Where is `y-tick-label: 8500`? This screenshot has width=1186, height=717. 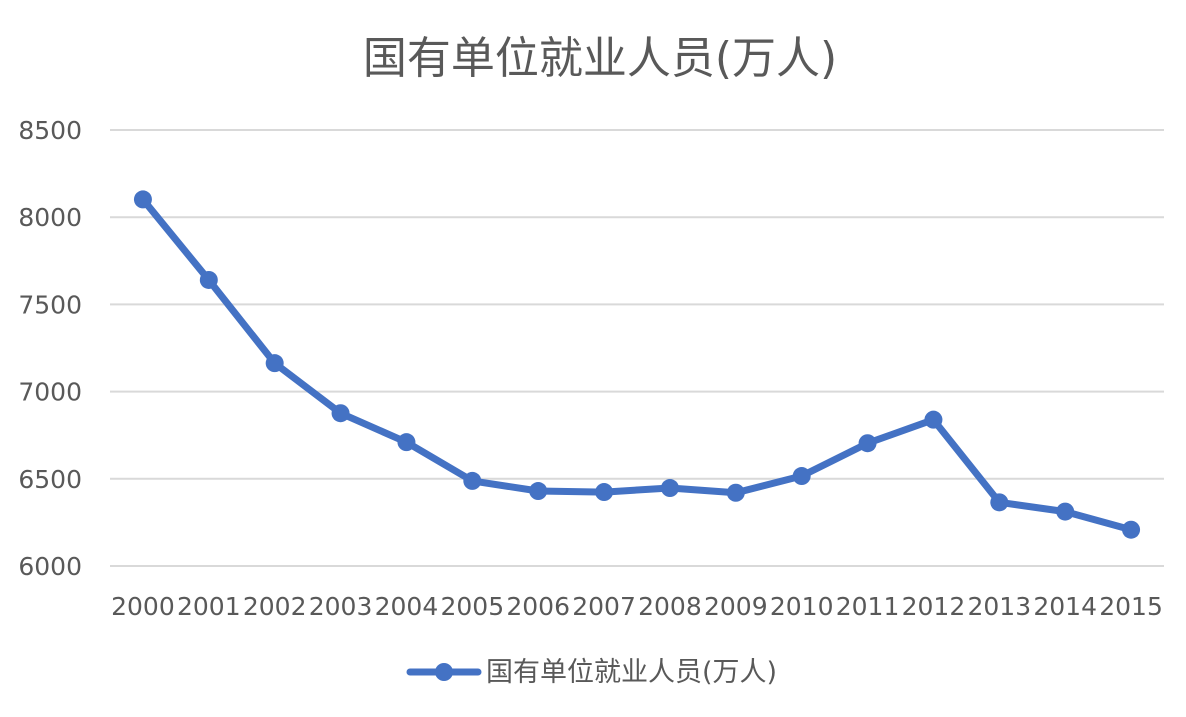 y-tick-label: 8500 is located at coordinates (50, 130).